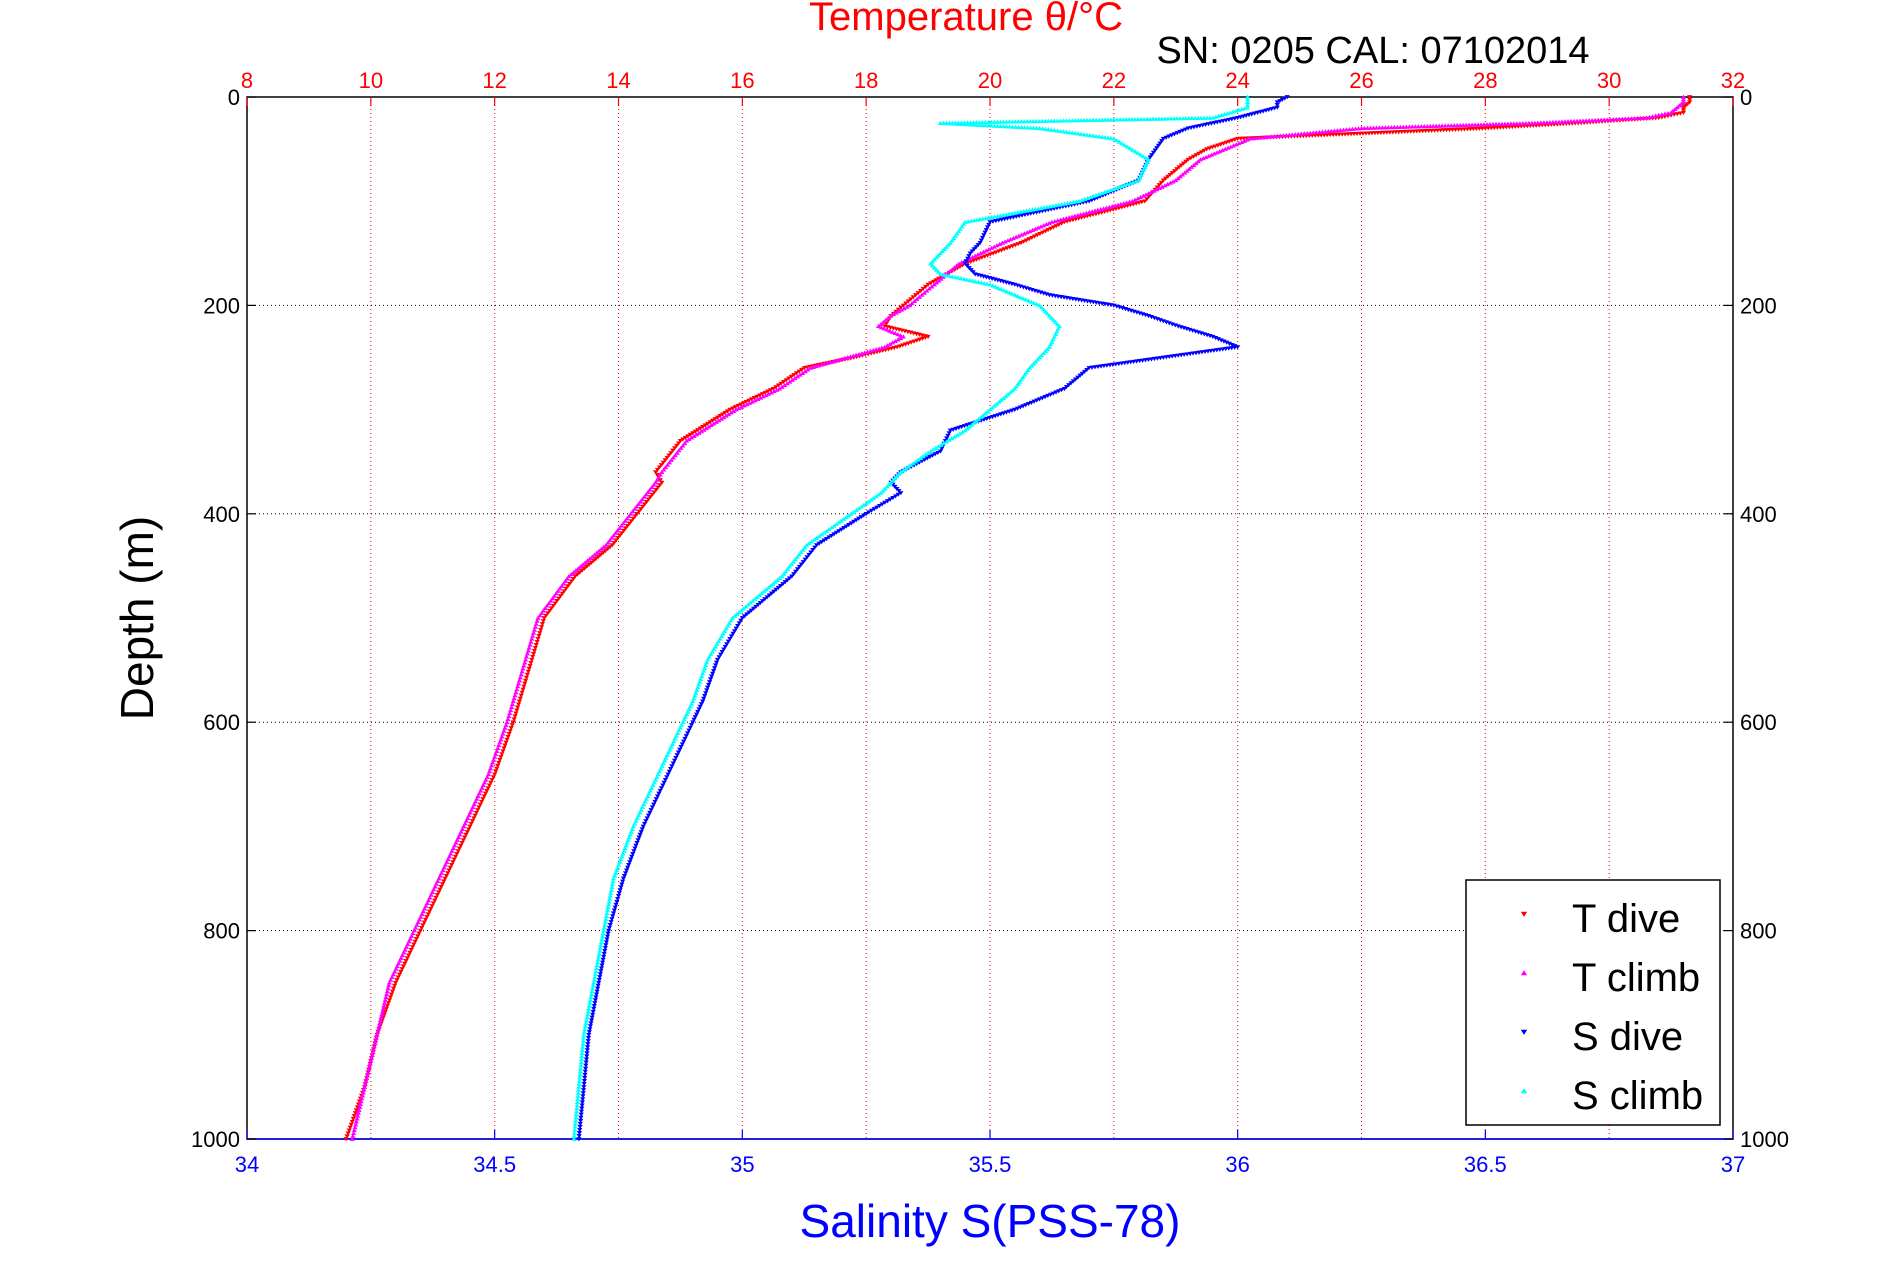 This screenshot has height=1262, width=1891. I want to click on legend-marker, so click(1524, 1032).